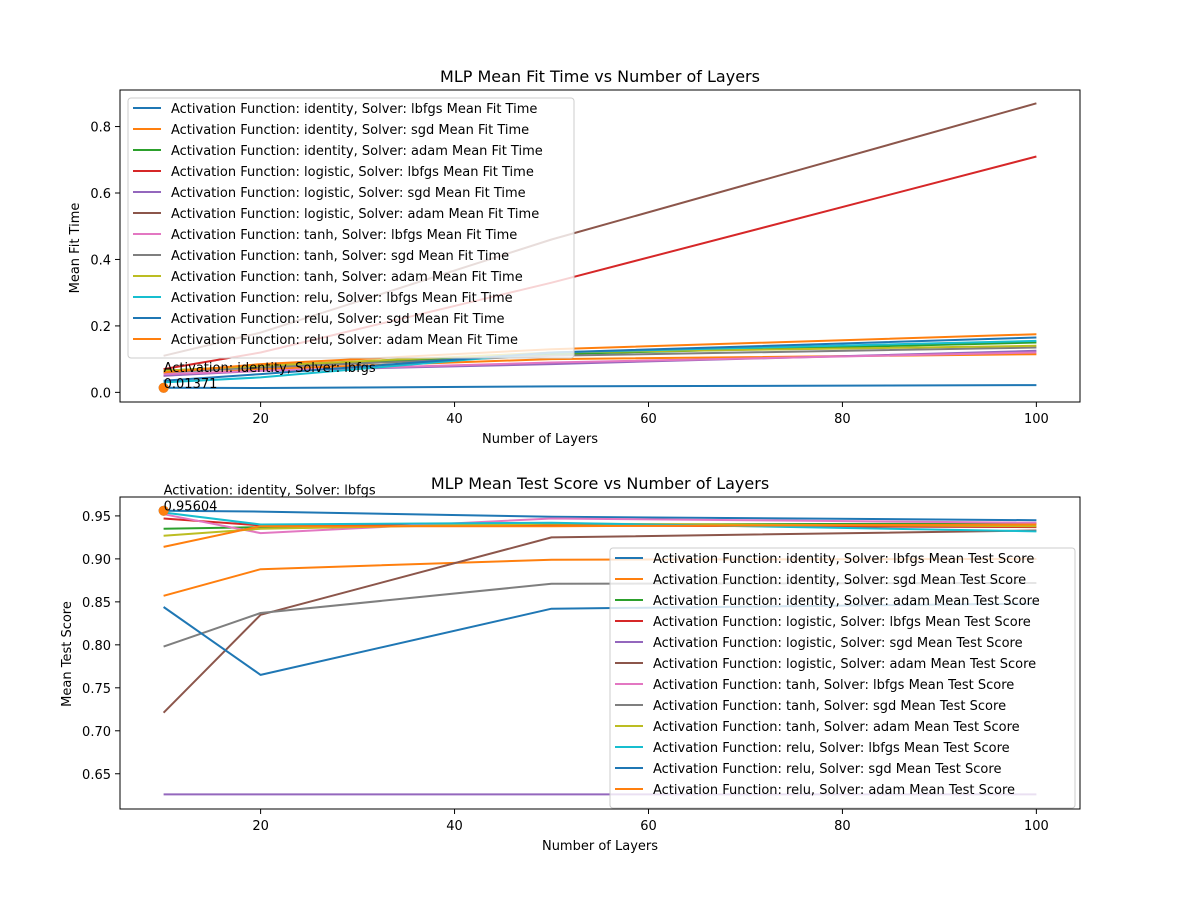 The height and width of the screenshot is (900, 1200). Describe the element at coordinates (96, 560) in the screenshot. I see `test-score-y-tick-label: 0.90` at that location.